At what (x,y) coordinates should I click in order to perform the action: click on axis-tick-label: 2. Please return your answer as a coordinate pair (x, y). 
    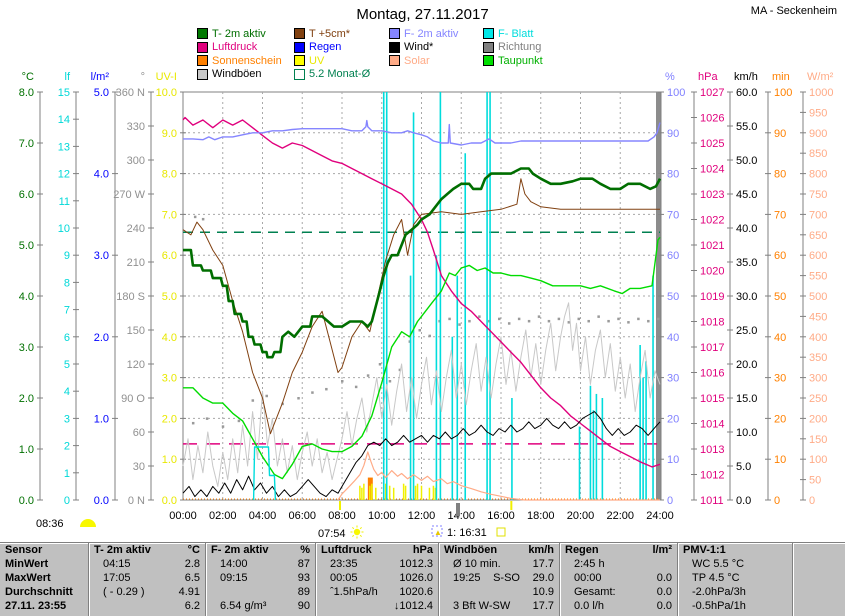
    Looking at the image, I should click on (67, 447).